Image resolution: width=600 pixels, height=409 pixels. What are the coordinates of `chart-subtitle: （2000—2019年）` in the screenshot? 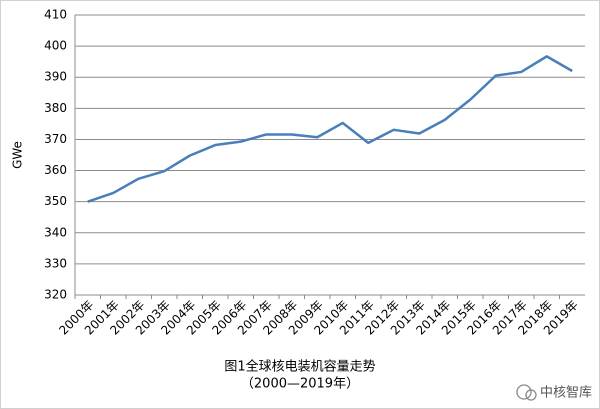 It's located at (300, 384).